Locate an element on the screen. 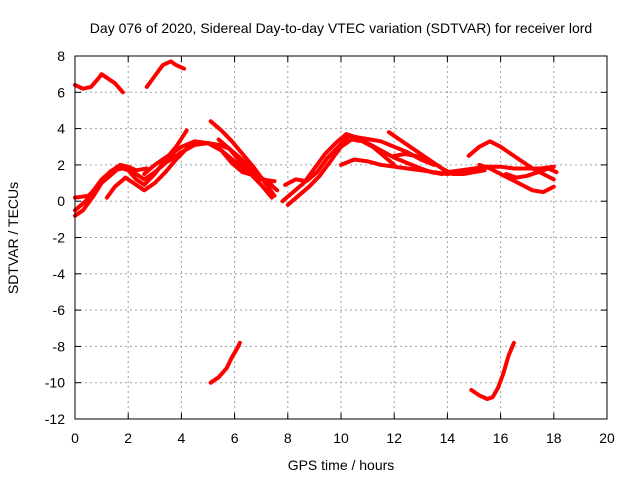 Image resolution: width=640 pixels, height=480 pixels. series-arc-e is located at coordinates (111, 181).